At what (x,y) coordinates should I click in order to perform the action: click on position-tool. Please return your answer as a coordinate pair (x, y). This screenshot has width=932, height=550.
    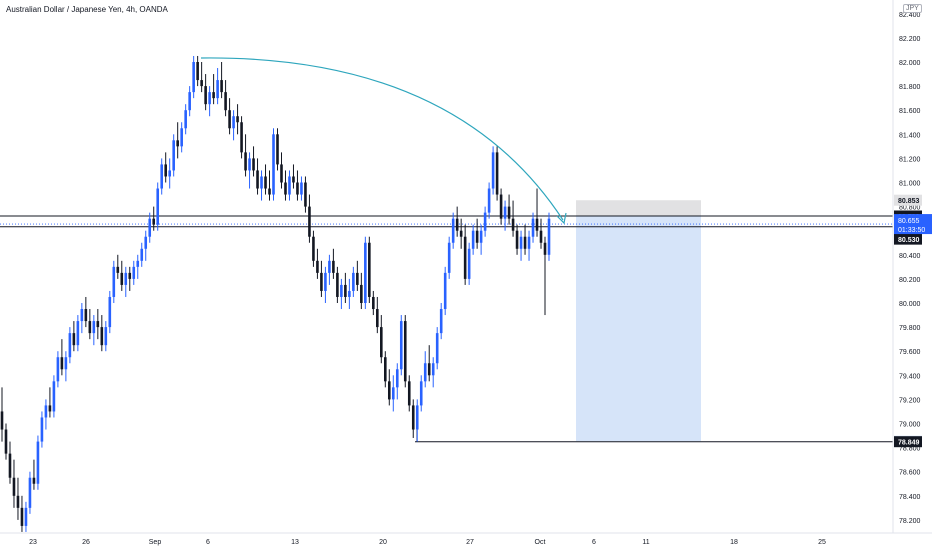
    Looking at the image, I should click on (638, 321).